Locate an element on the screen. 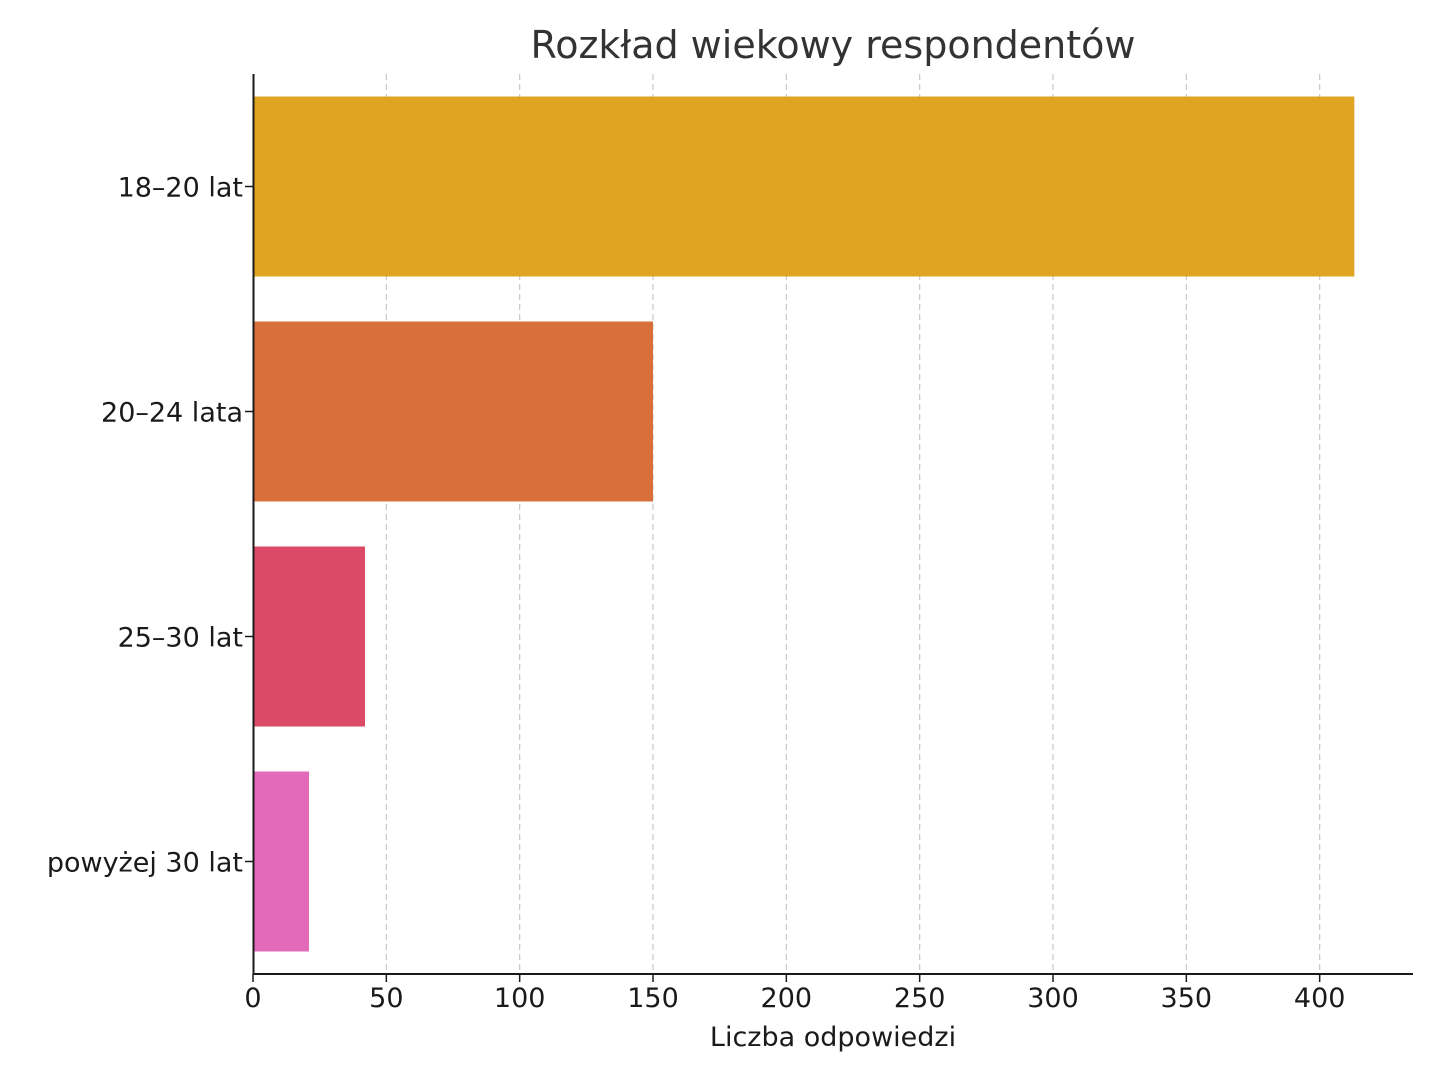 The width and height of the screenshot is (1440, 1080). x-tick-label: 250 is located at coordinates (920, 998).